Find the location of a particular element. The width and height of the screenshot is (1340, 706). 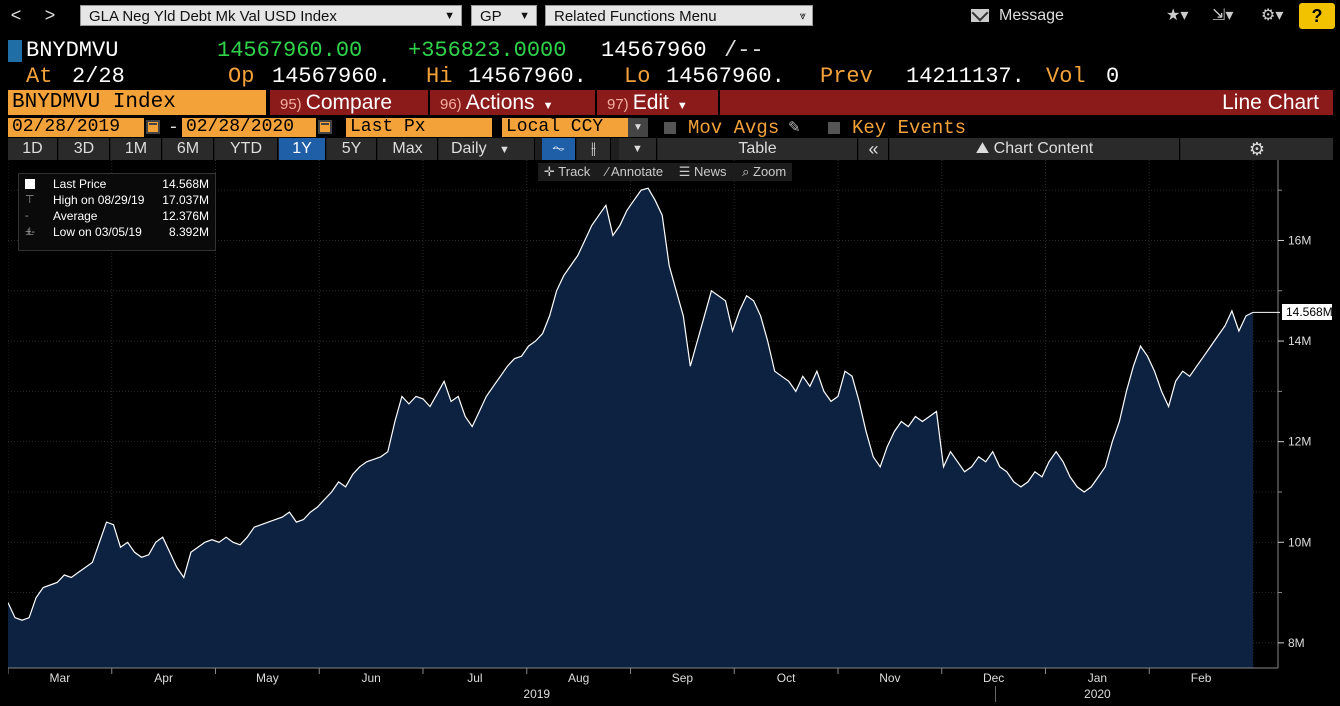

ask-price: /-- is located at coordinates (744, 50).